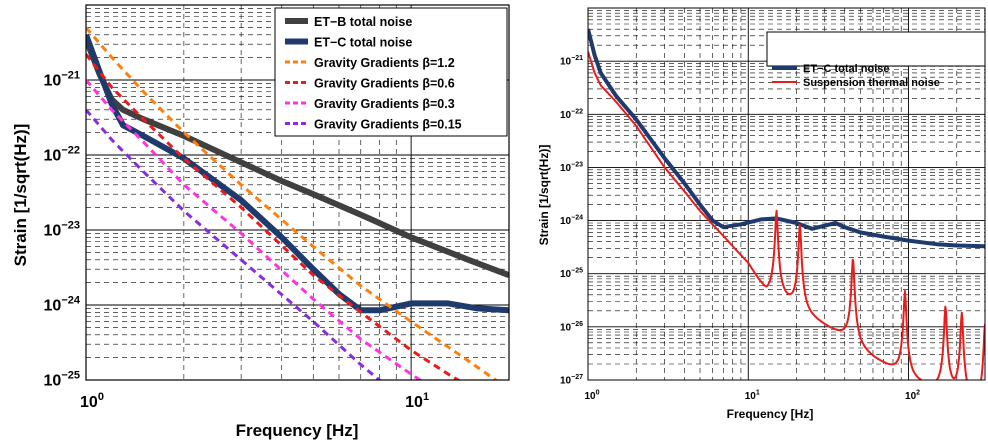  I want to click on legend-label: Gravity Gradients β=0.3, so click(384, 104).